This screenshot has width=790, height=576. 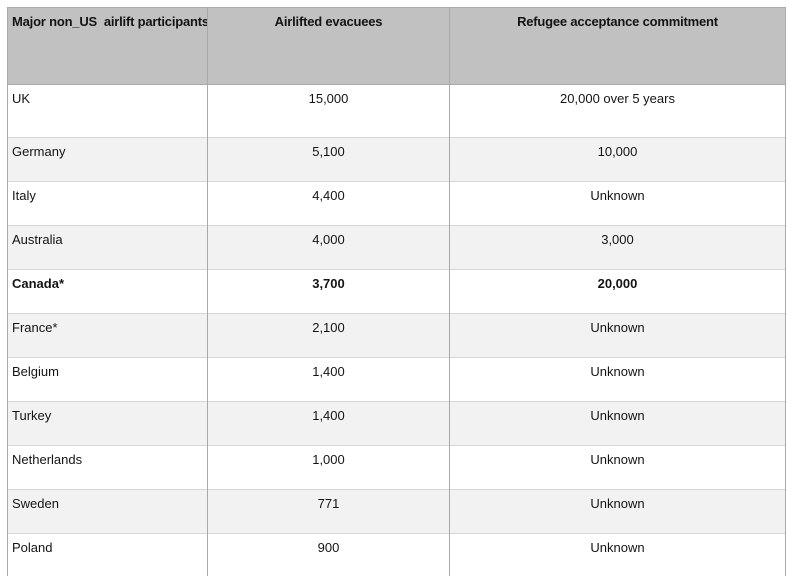 I want to click on country-cell: Netherlands, so click(x=107, y=467).